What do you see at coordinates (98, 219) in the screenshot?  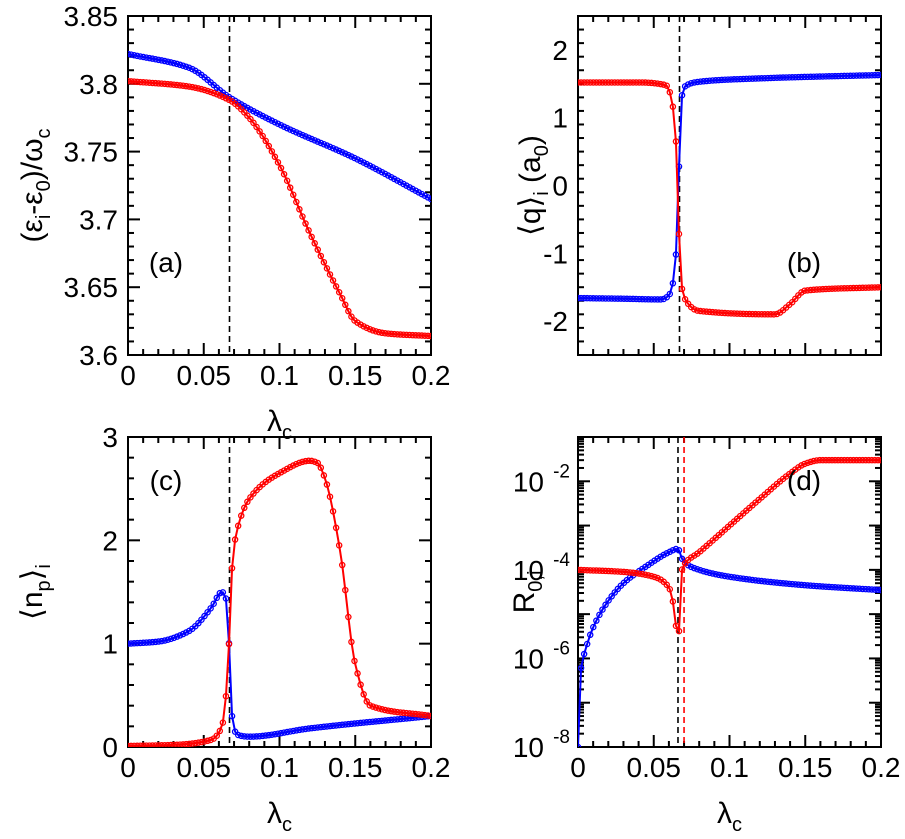 I see `y-tick-label: 3.7` at bounding box center [98, 219].